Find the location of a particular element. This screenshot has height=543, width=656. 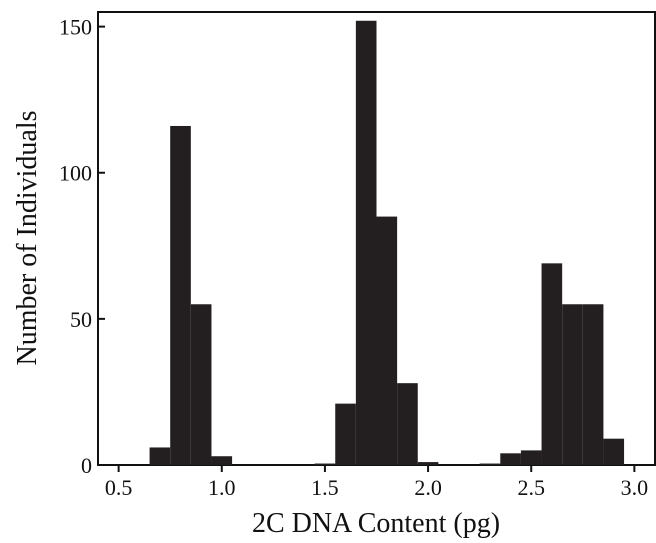

x-tick-label-4: 2.5 is located at coordinates (531, 487).